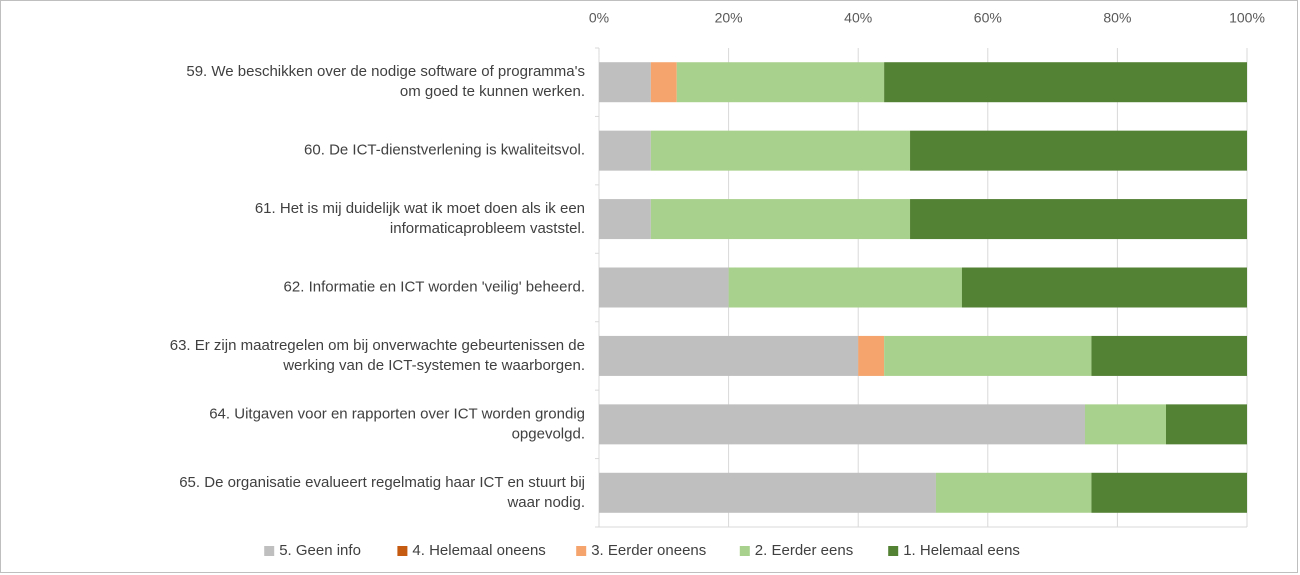 The height and width of the screenshot is (575, 1300). What do you see at coordinates (804, 550) in the screenshot?
I see `legend-label: 2. Eerder eens` at bounding box center [804, 550].